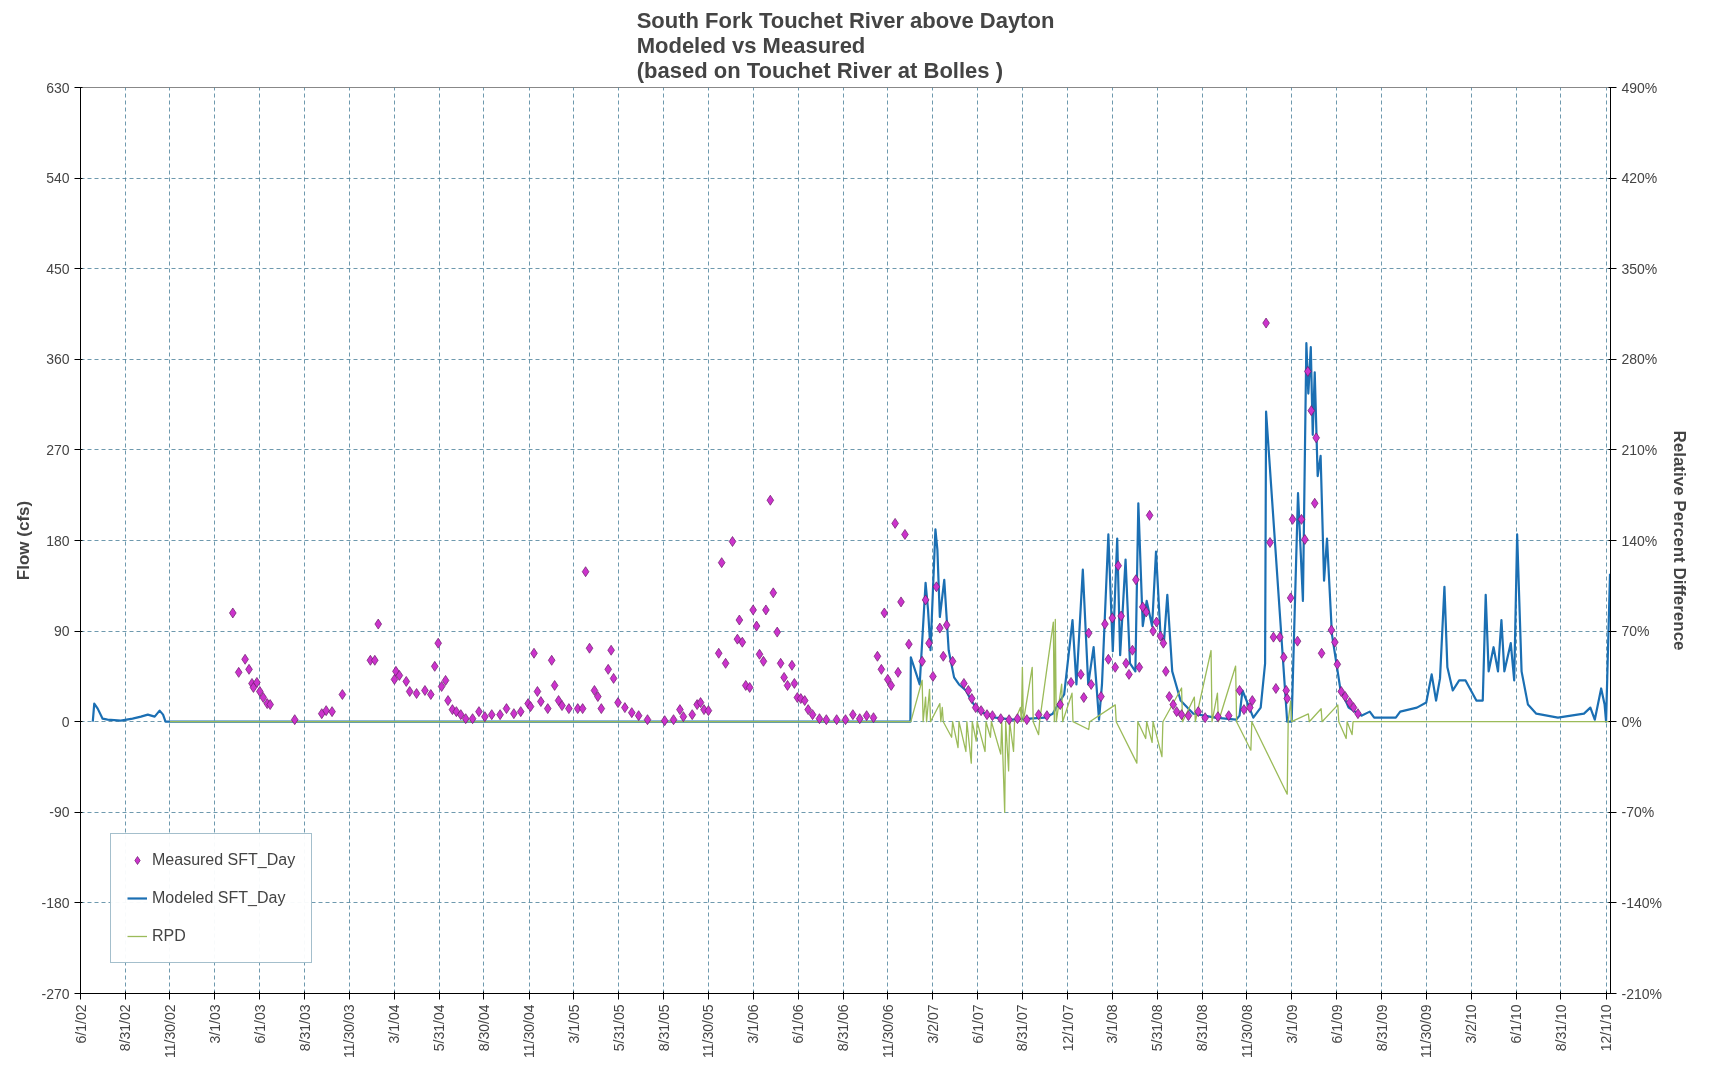 The height and width of the screenshot is (1086, 1728). I want to click on x-tick-label: 6/1/06, so click(798, 1024).